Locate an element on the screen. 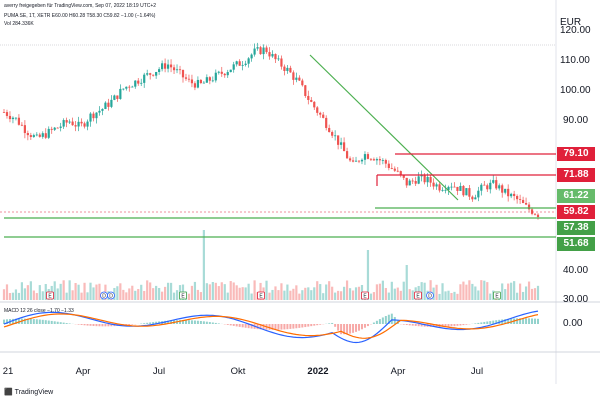  x-tick-jul-2022: Jul is located at coordinates (477, 371).